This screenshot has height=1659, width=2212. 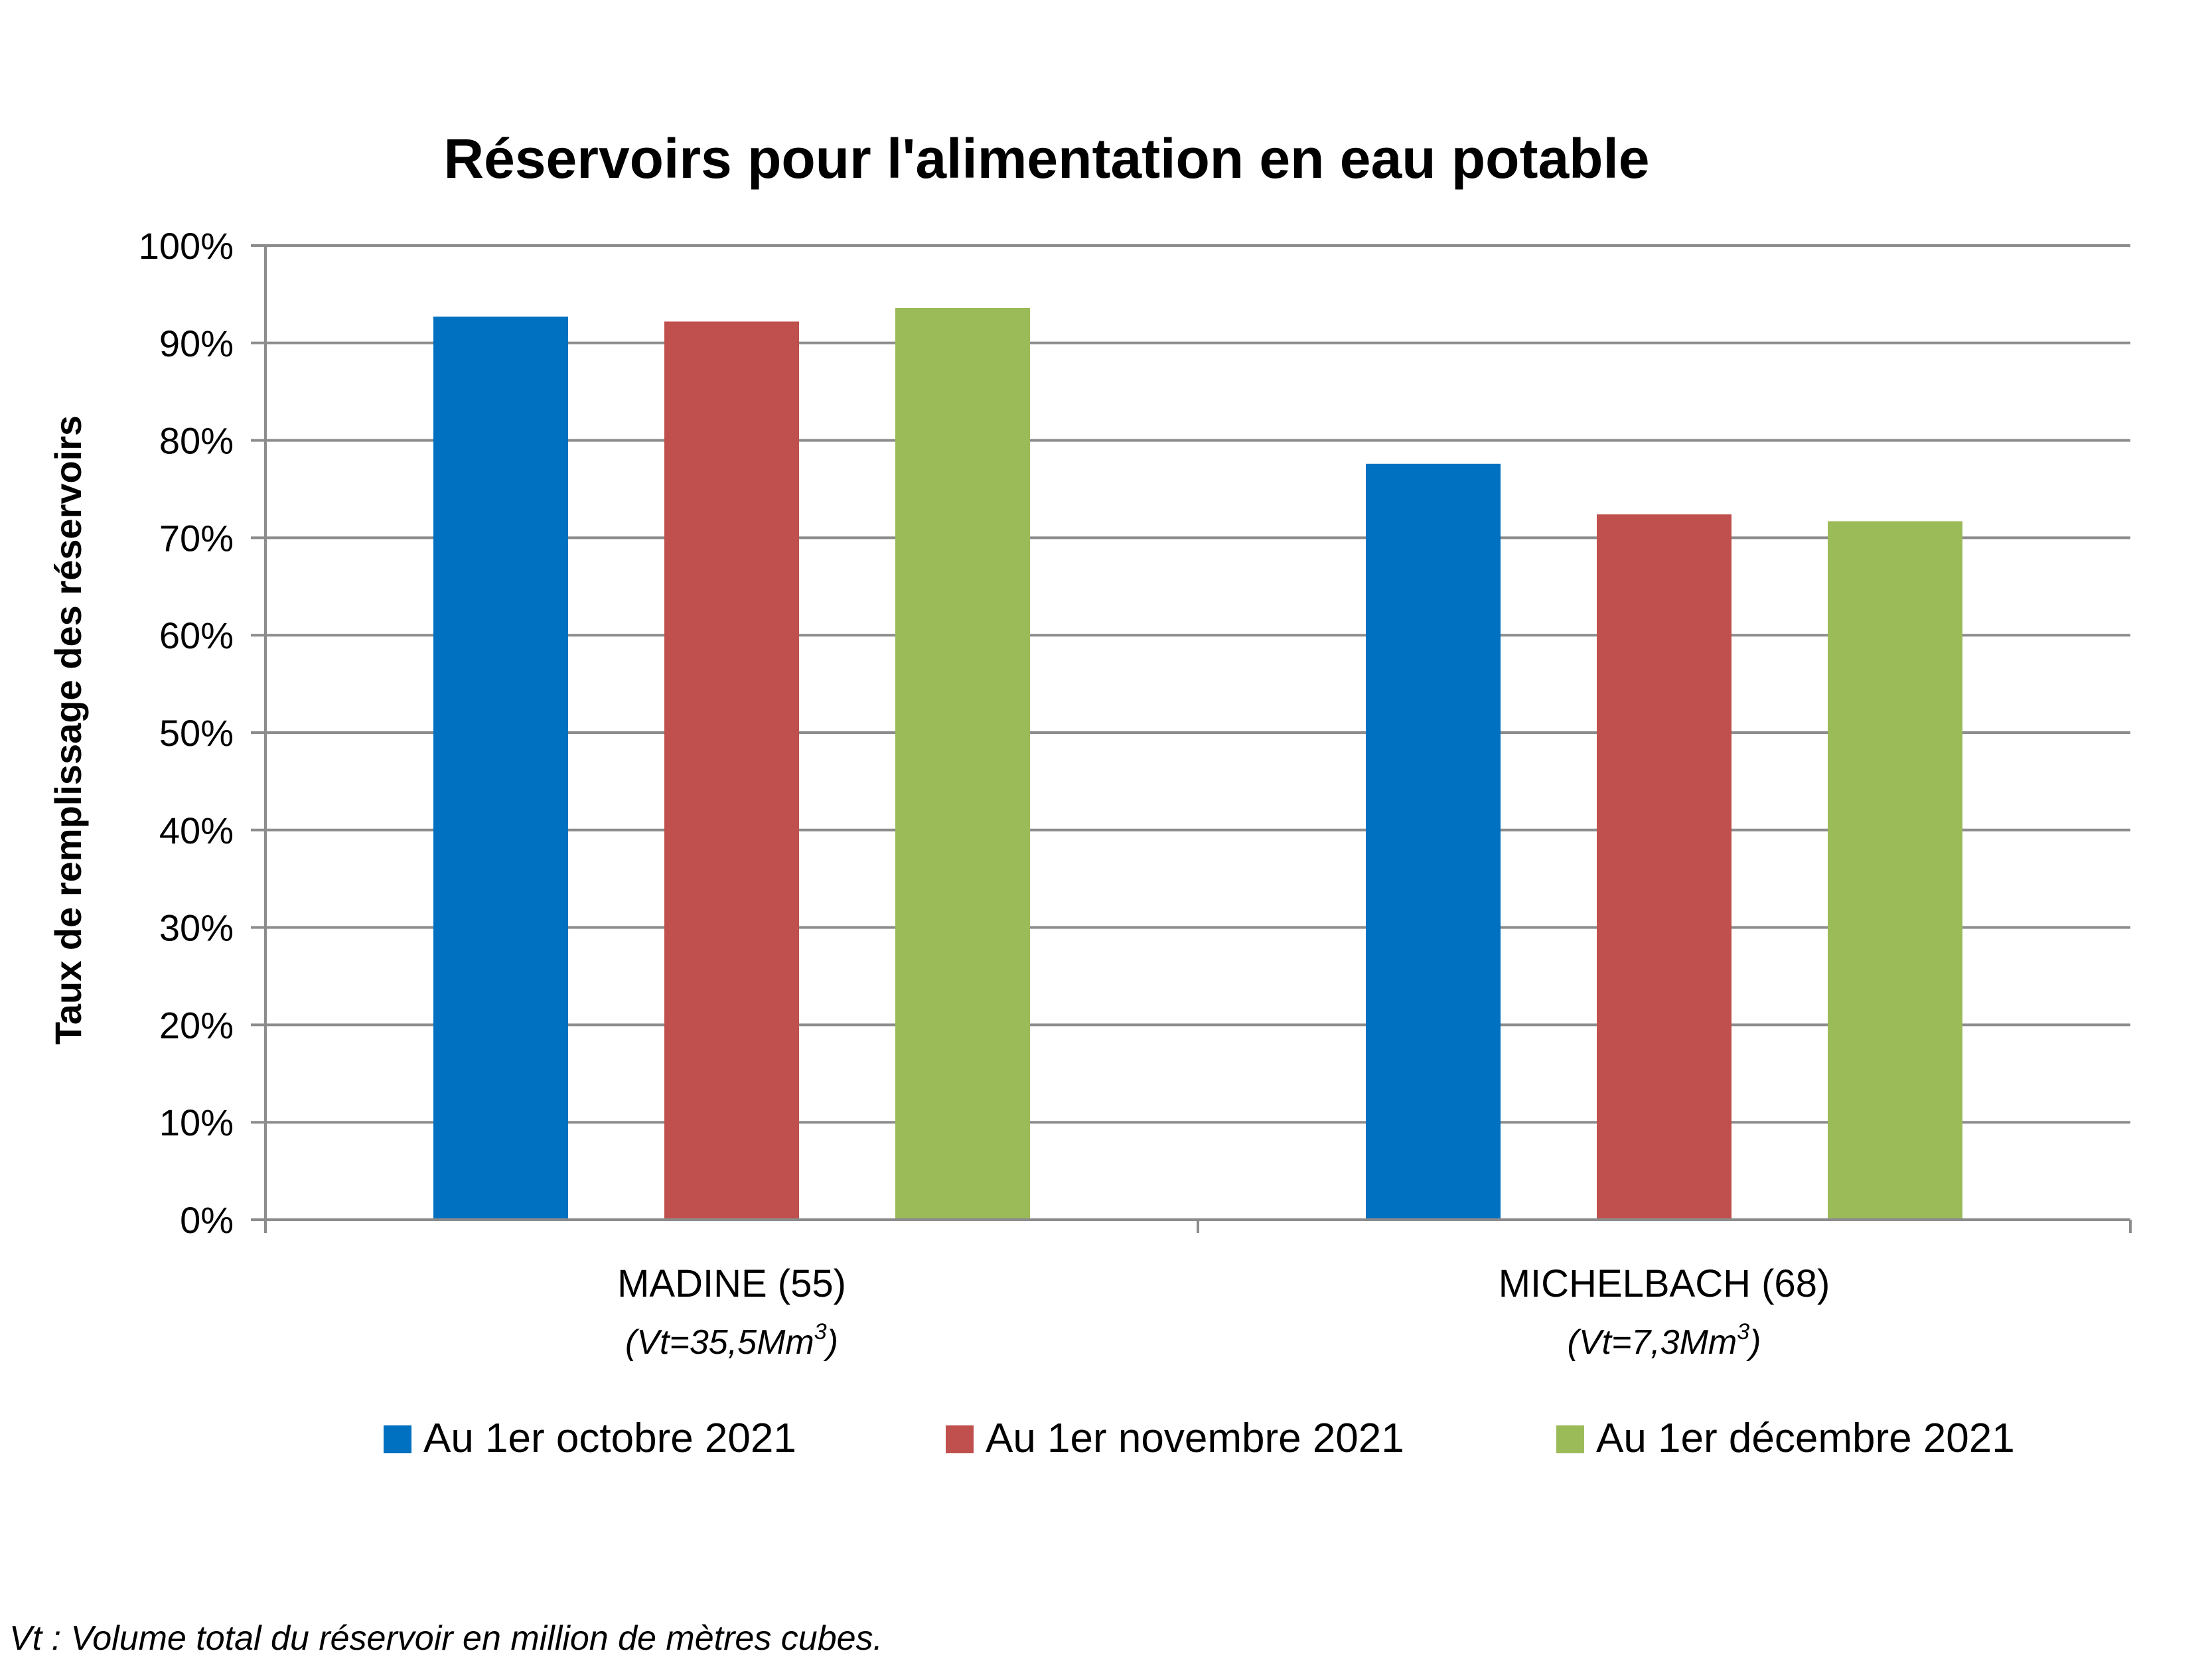 What do you see at coordinates (731, 1283) in the screenshot?
I see `x-category-label: MADINE (55)` at bounding box center [731, 1283].